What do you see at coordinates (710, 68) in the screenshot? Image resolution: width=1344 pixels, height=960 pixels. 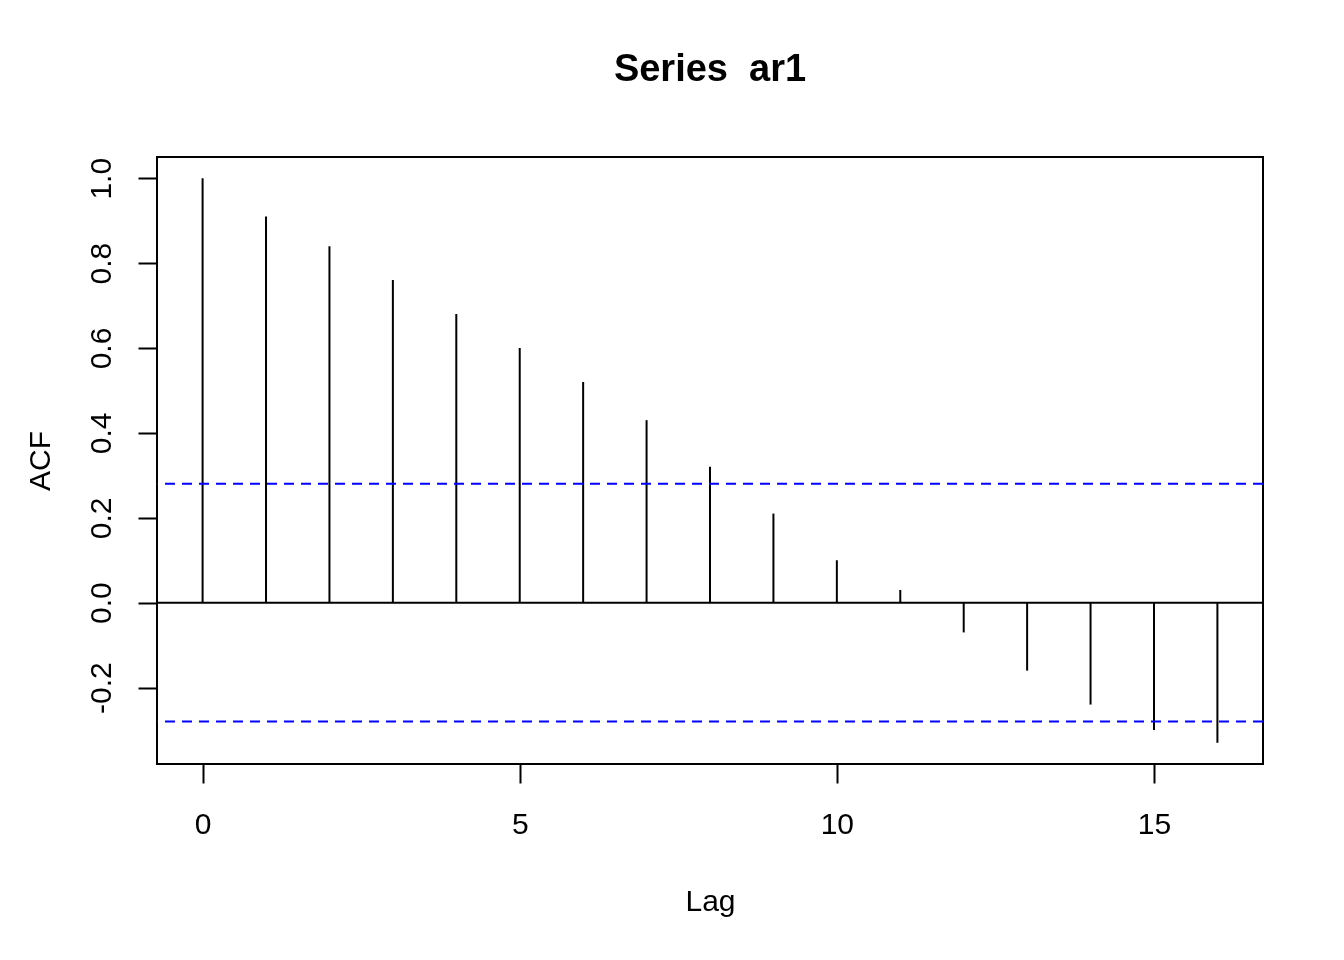 I see `chart-title: Series ar1` at bounding box center [710, 68].